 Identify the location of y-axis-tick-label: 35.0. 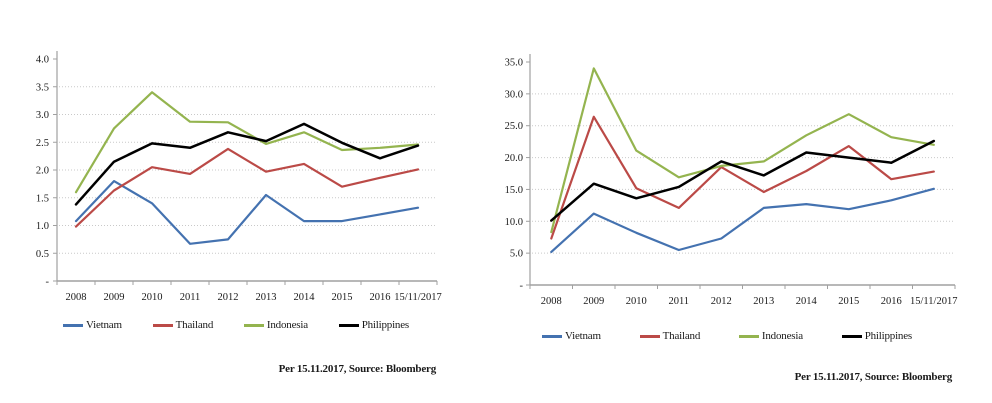
(514, 63).